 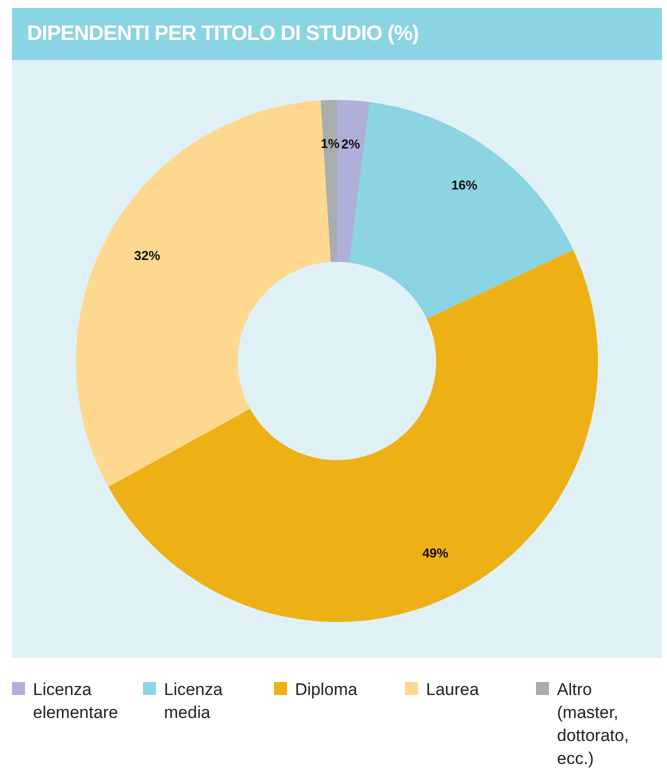 I want to click on data-label: 2%, so click(x=350, y=144).